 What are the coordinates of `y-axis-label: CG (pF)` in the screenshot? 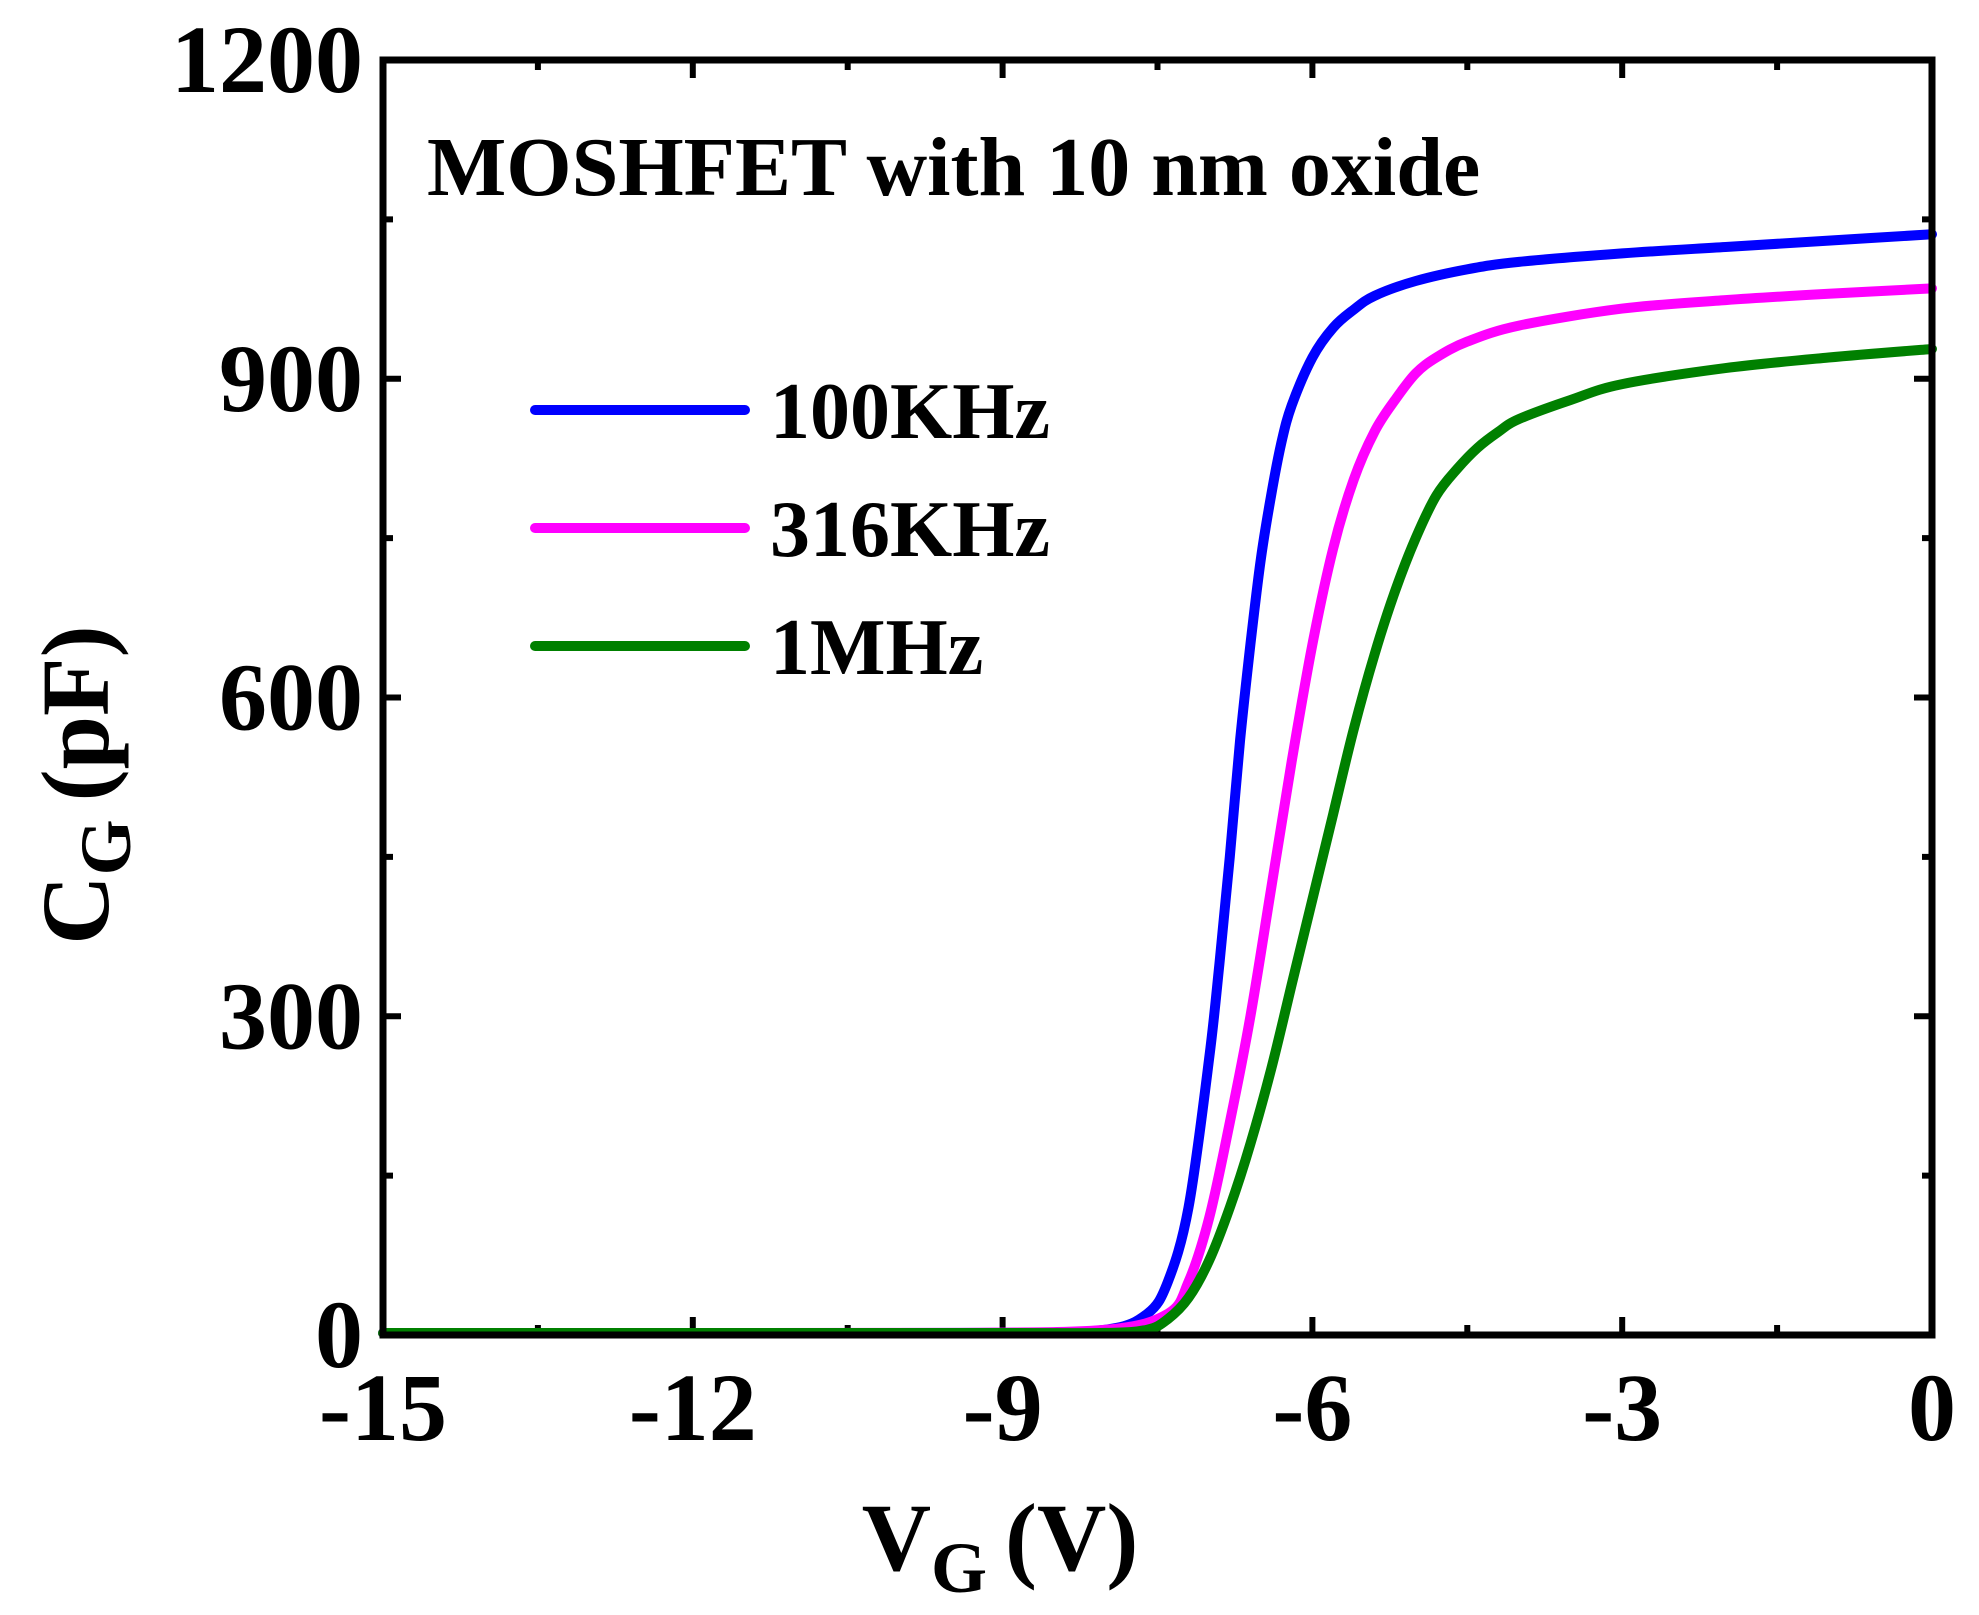 It's located at (84, 784).